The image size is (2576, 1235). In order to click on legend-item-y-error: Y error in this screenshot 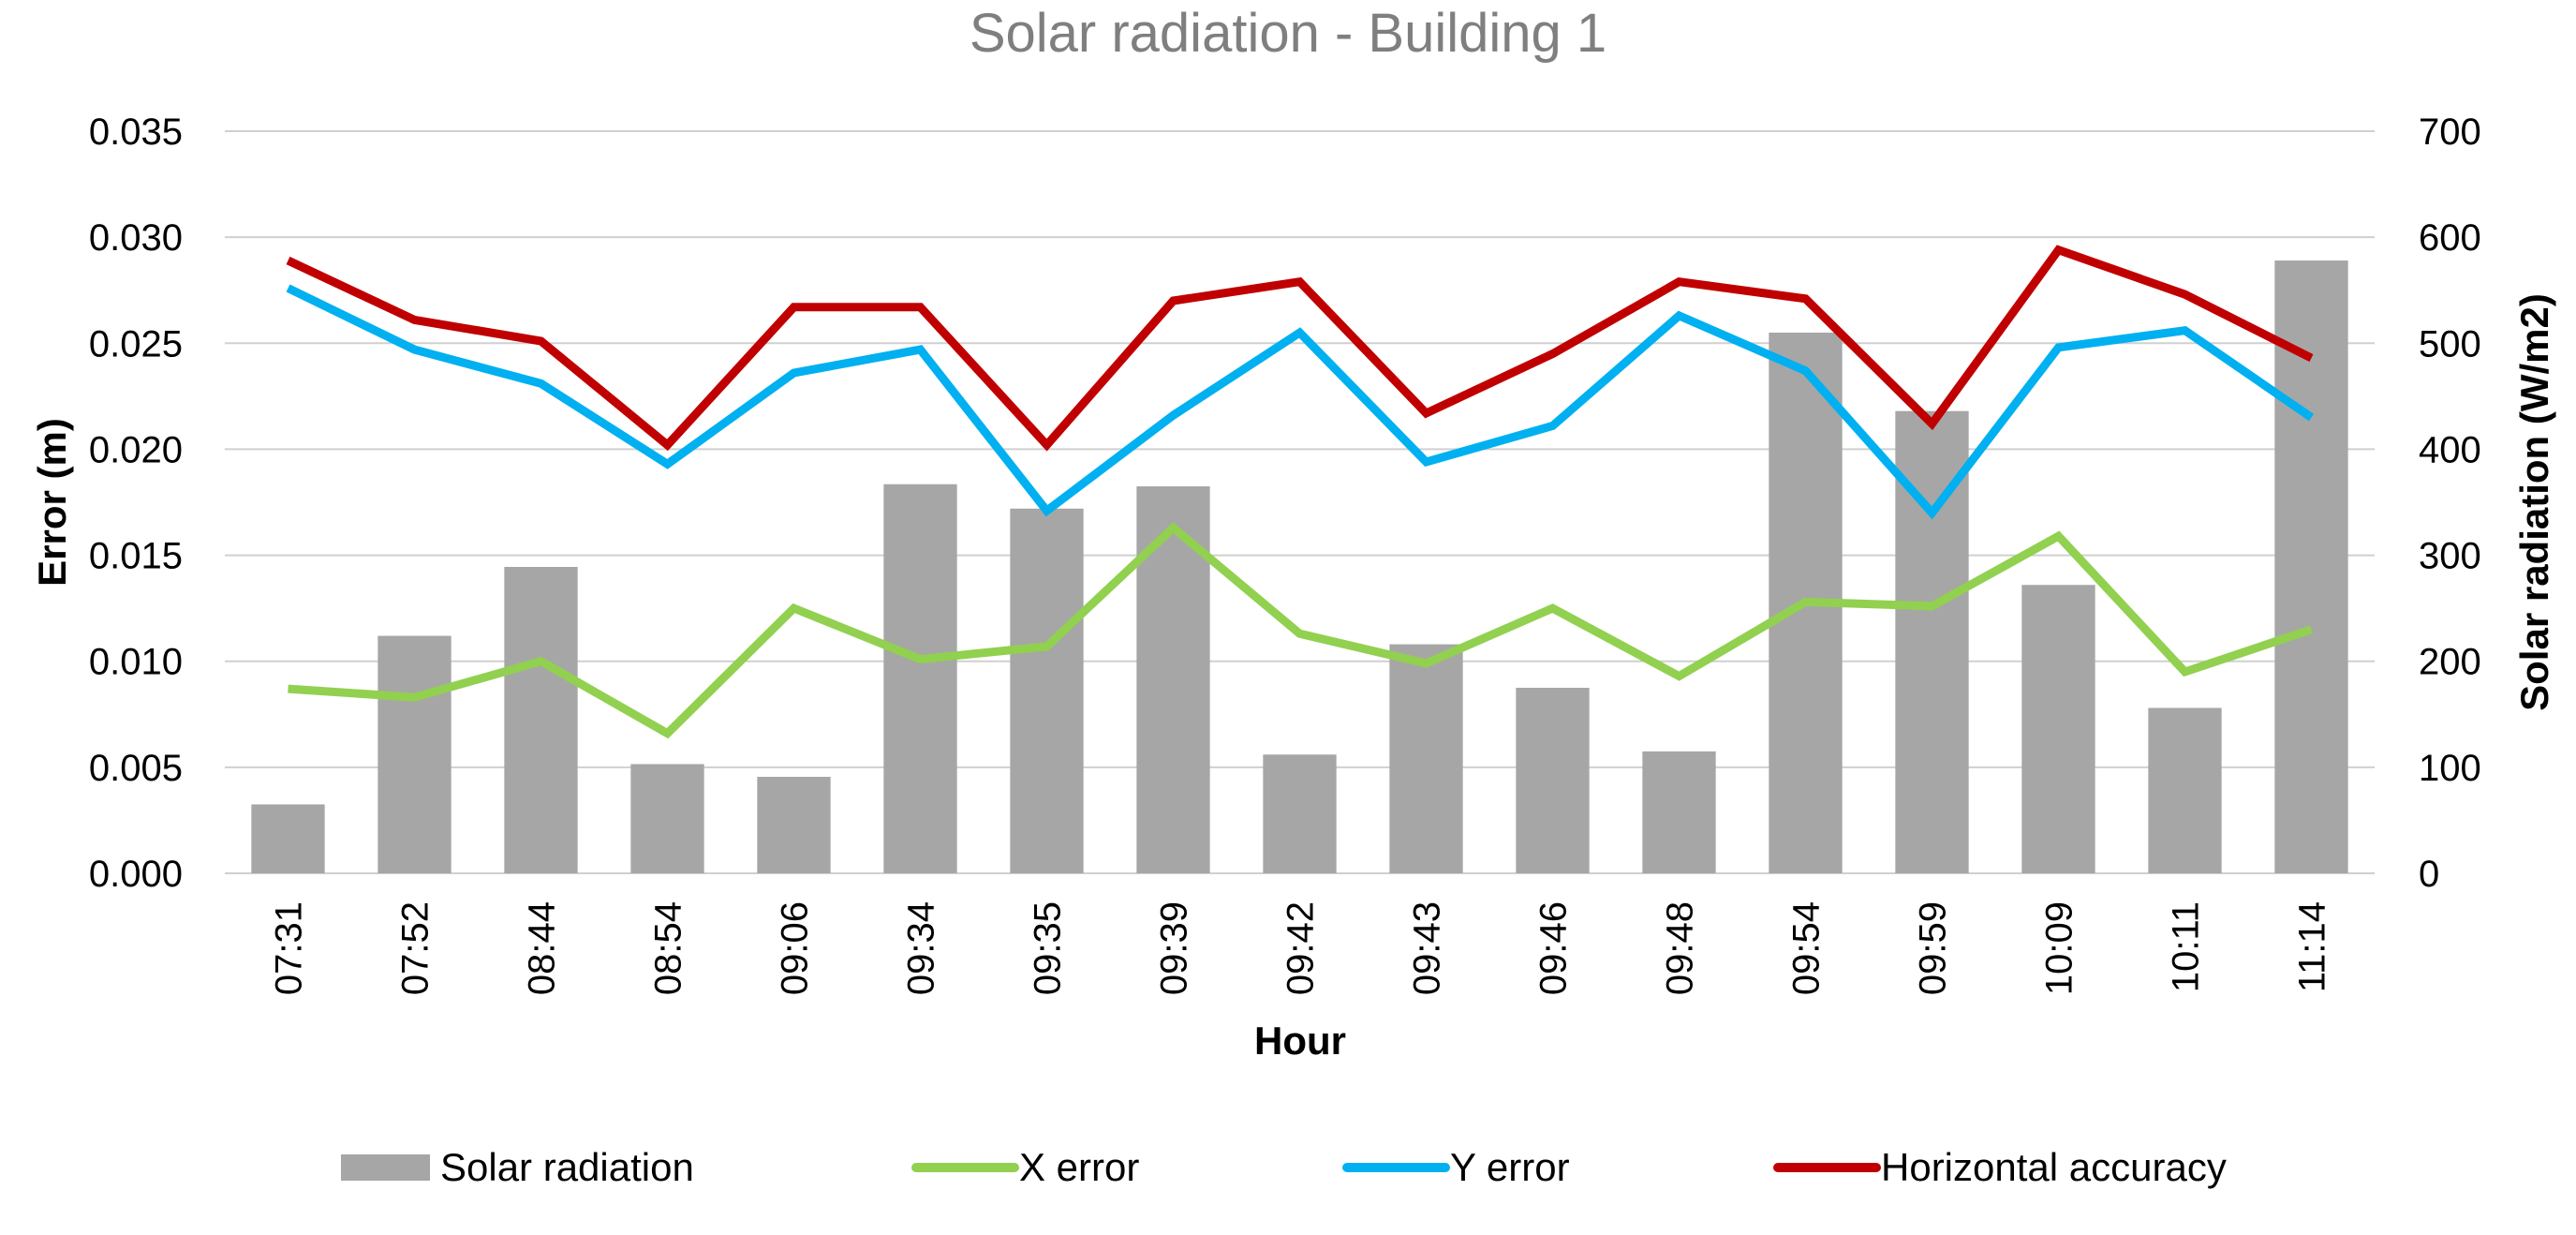, I will do `click(1456, 1167)`.